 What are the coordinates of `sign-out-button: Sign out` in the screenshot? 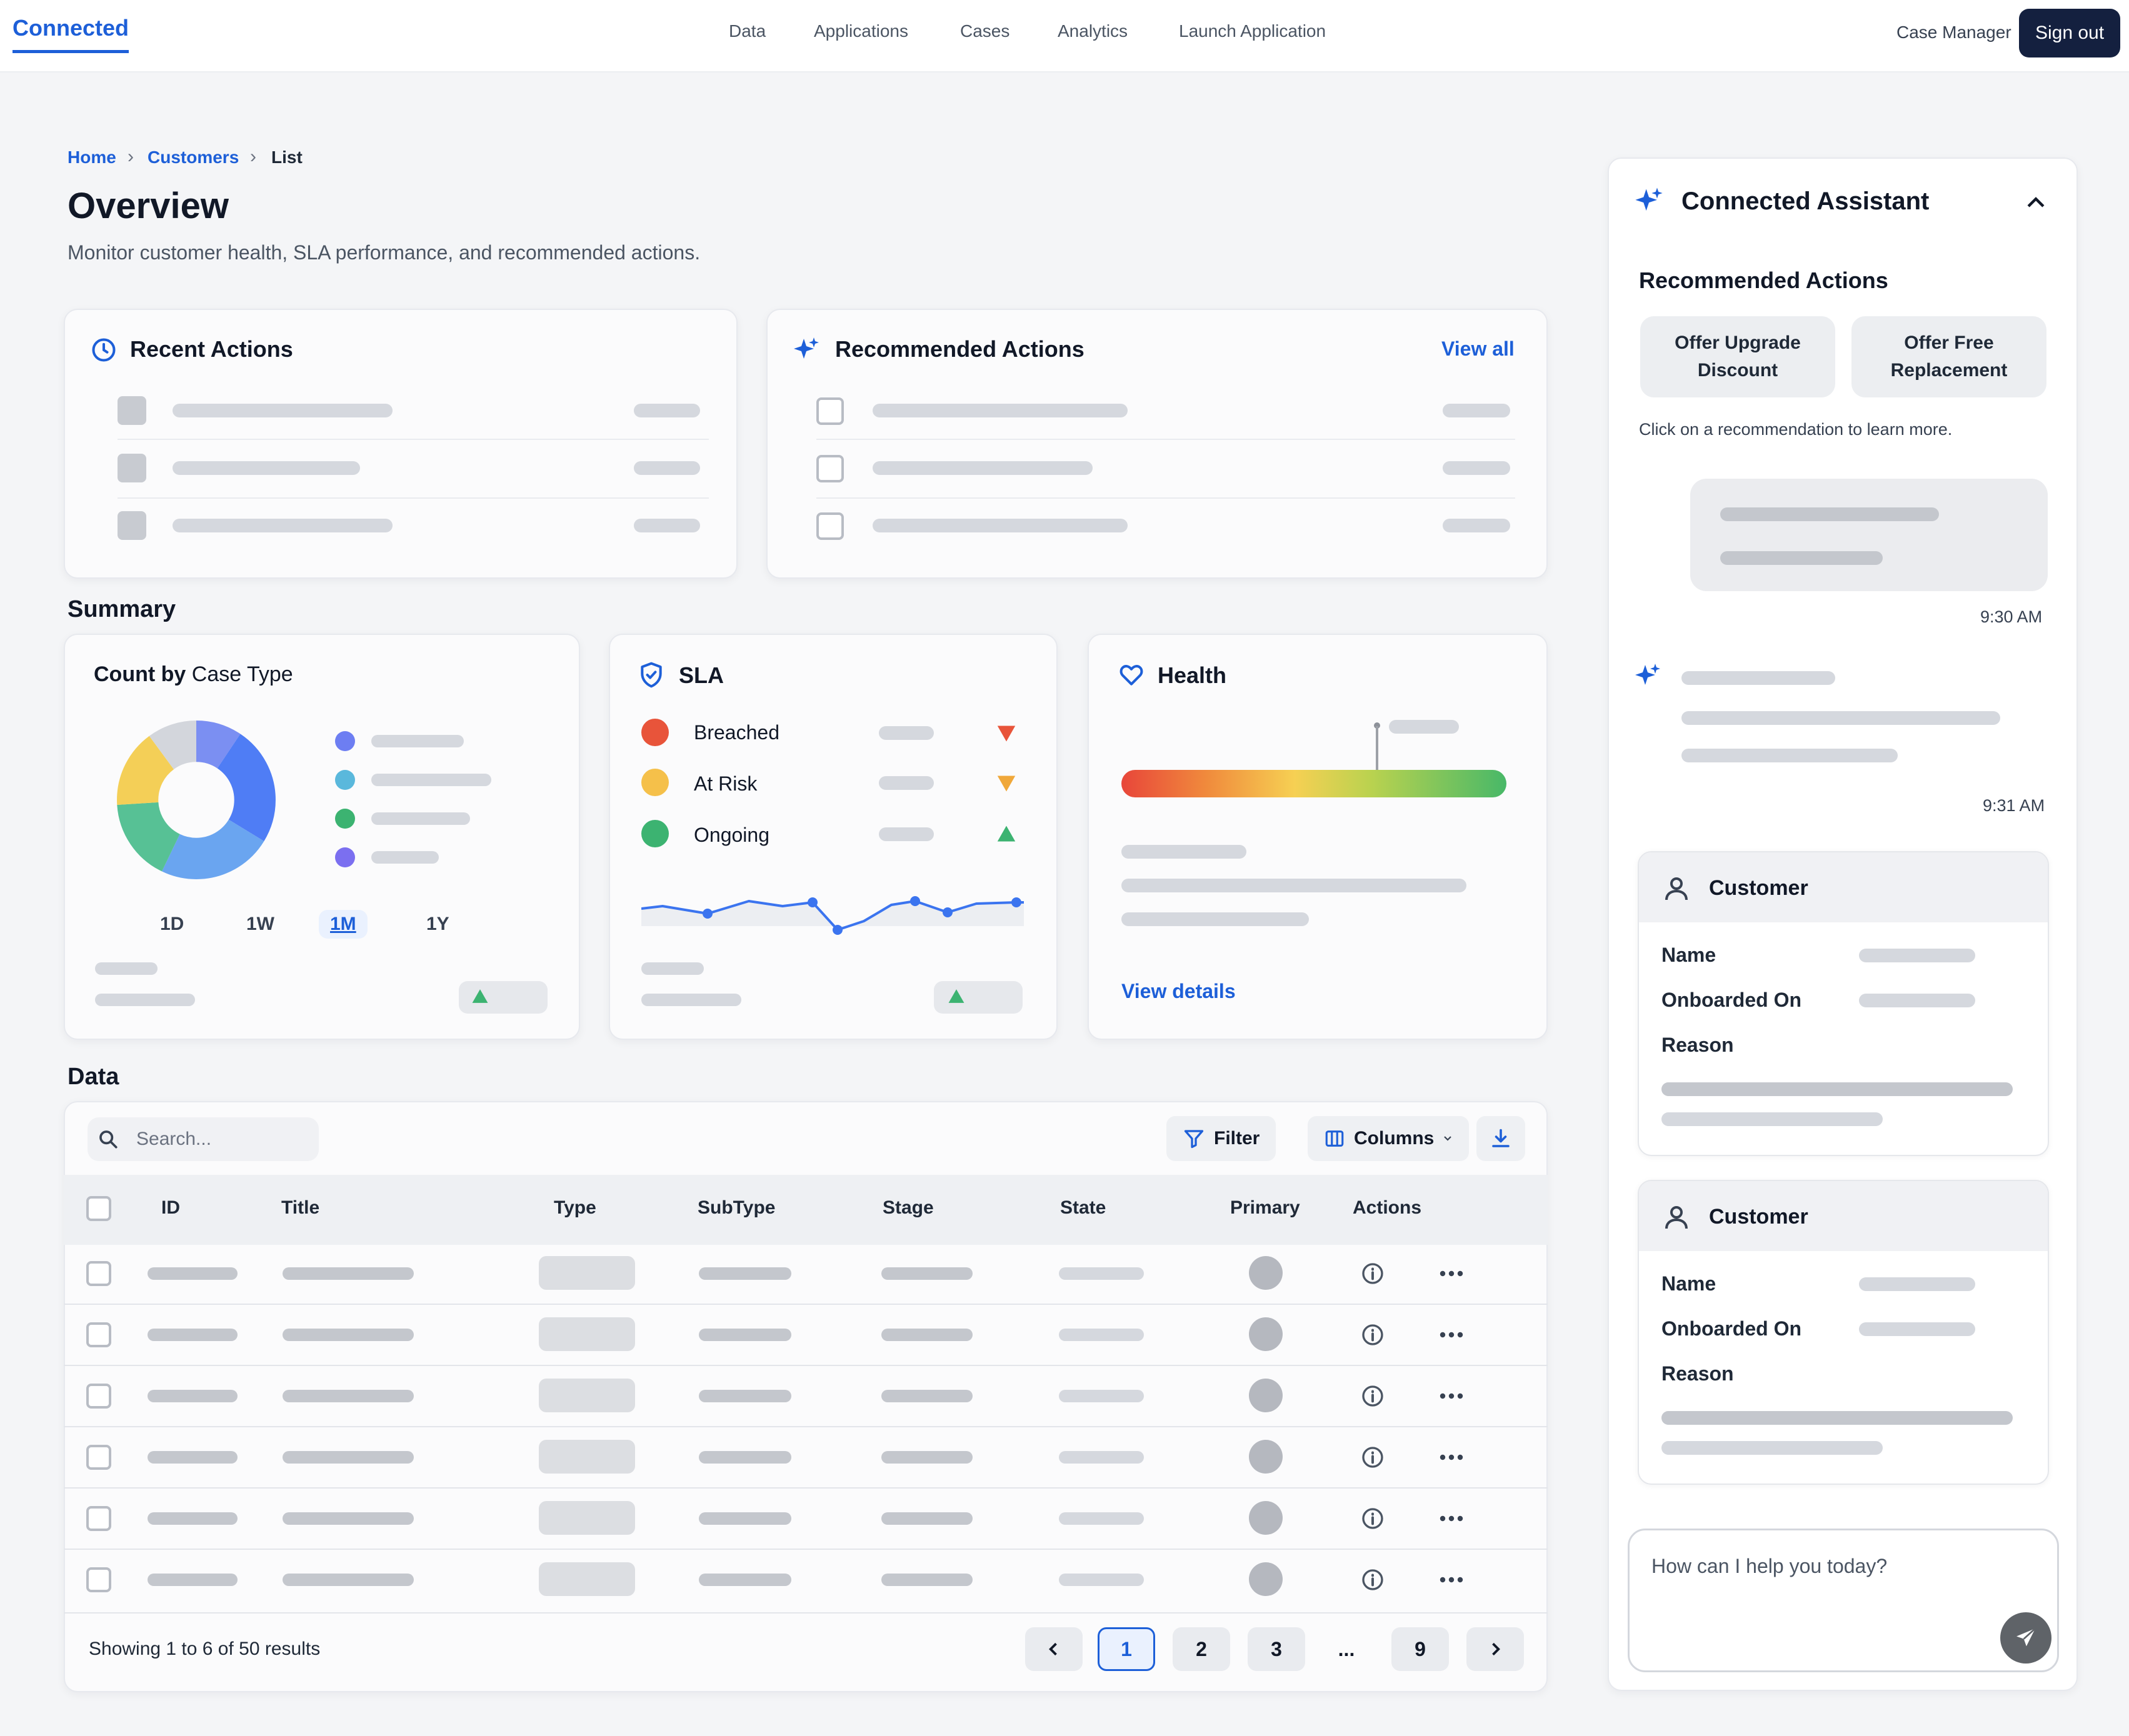 It's located at (2069, 33).